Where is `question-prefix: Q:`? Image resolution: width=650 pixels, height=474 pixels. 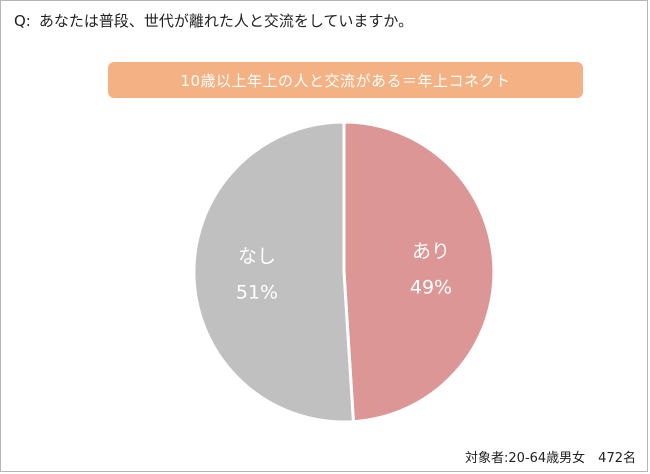 question-prefix: Q: is located at coordinates (22, 21).